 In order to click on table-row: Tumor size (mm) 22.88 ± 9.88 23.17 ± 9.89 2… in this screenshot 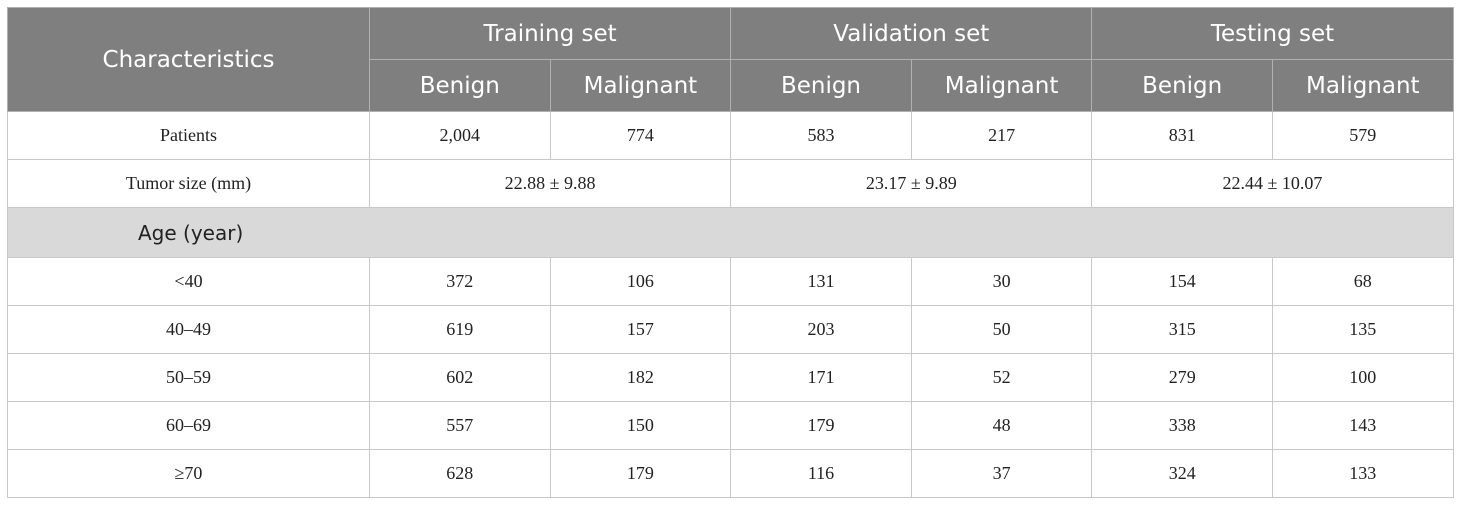, I will do `click(730, 183)`.